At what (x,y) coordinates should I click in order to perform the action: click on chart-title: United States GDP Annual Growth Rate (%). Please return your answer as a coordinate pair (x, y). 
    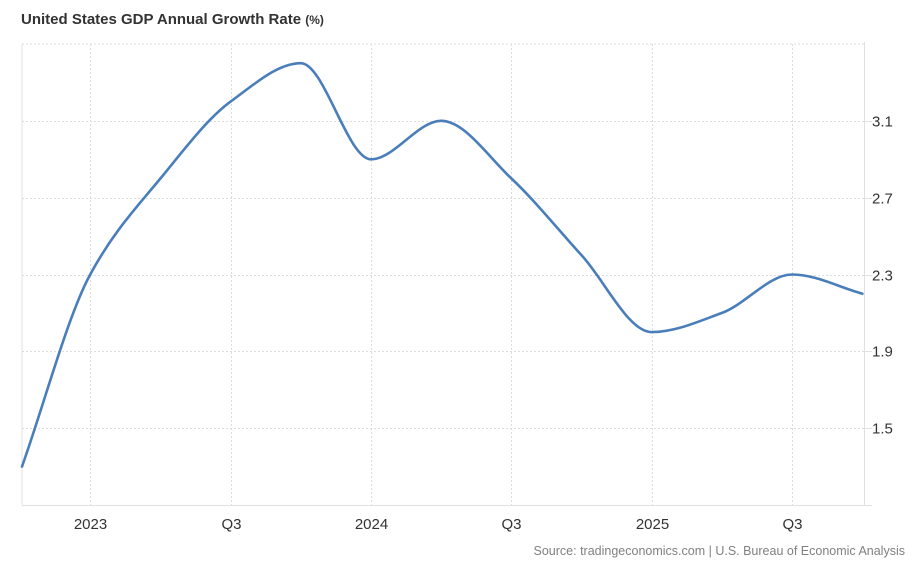
    Looking at the image, I should click on (172, 19).